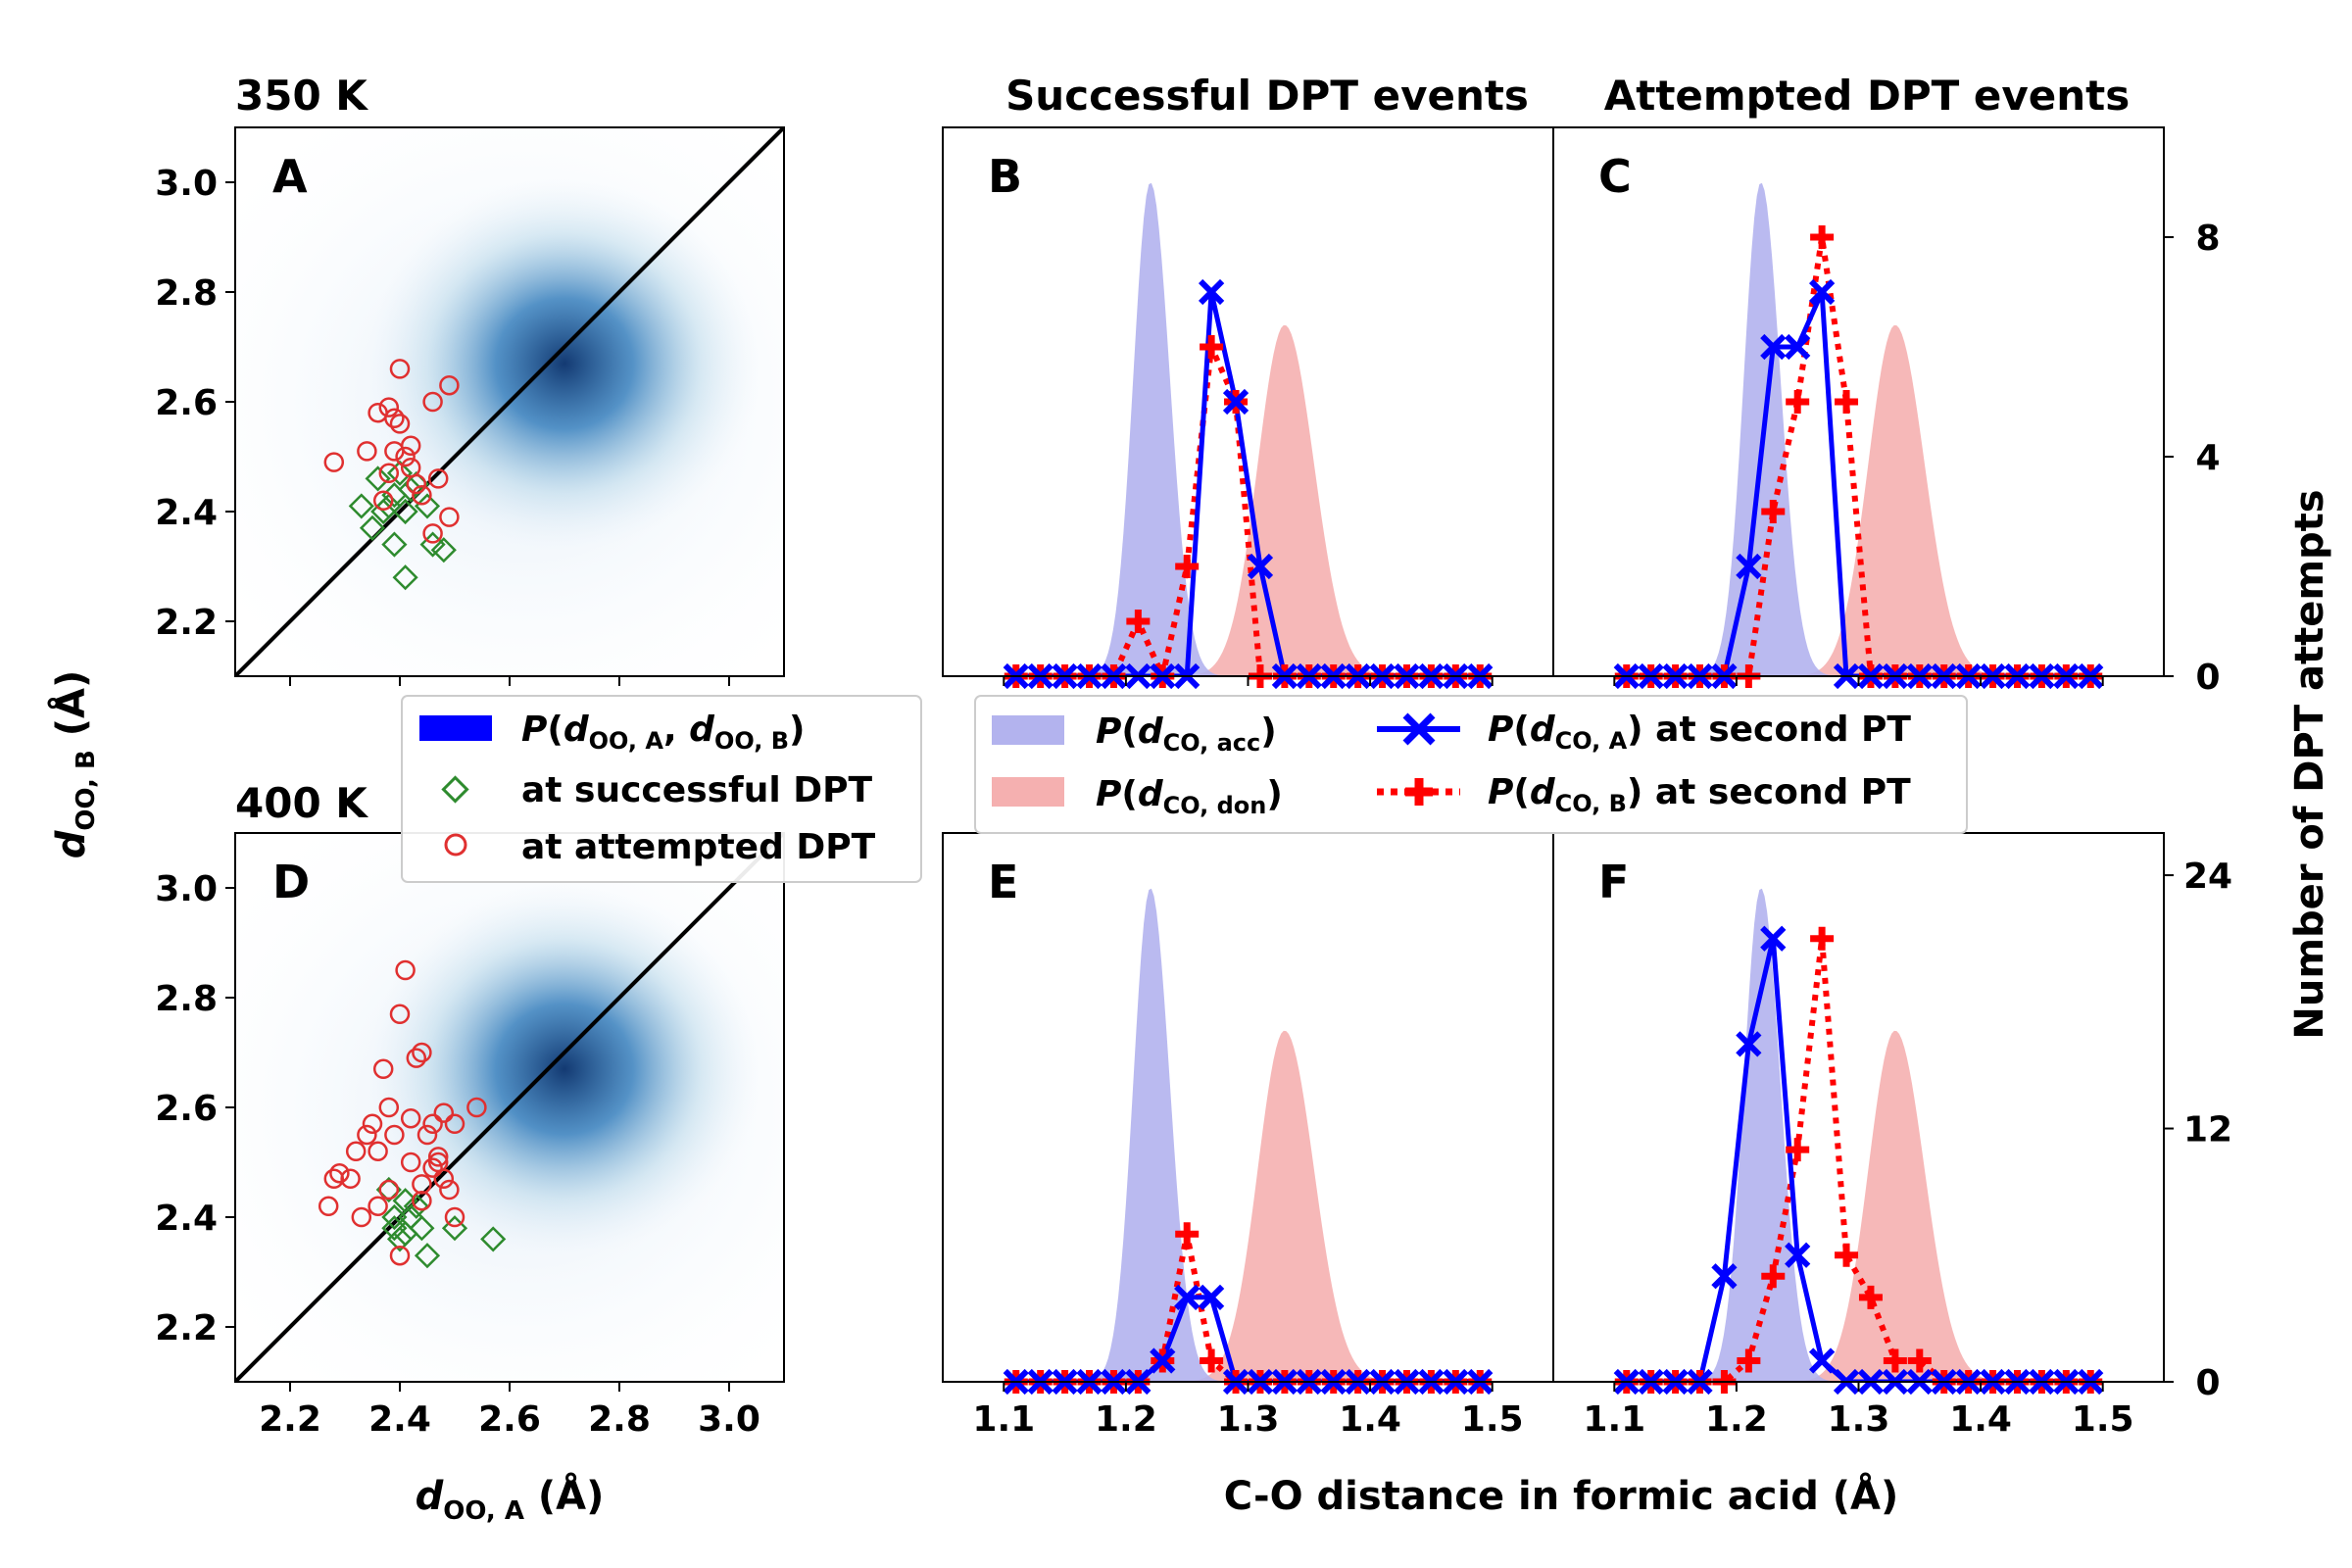 Image resolution: width=2352 pixels, height=1568 pixels. What do you see at coordinates (1699, 732) in the screenshot?
I see `legend-seriesA-label: P(dCO, A) at second PT` at bounding box center [1699, 732].